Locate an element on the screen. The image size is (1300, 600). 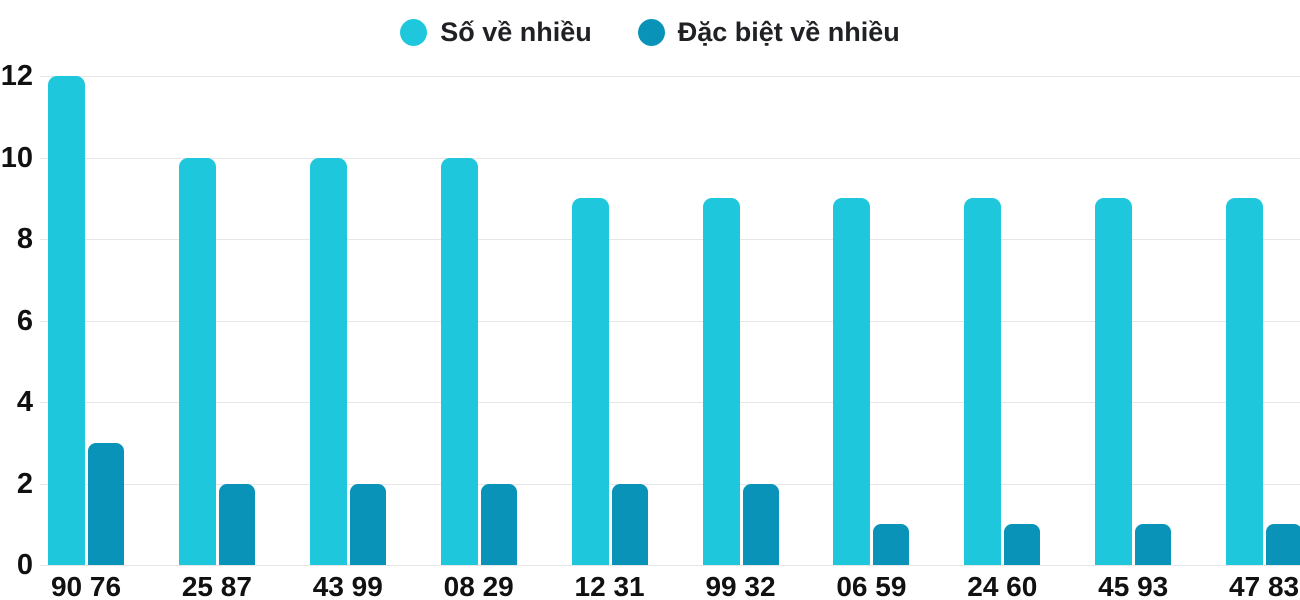
legend: Số về nhiều Đặc biệt về nhiều is located at coordinates (650, 32).